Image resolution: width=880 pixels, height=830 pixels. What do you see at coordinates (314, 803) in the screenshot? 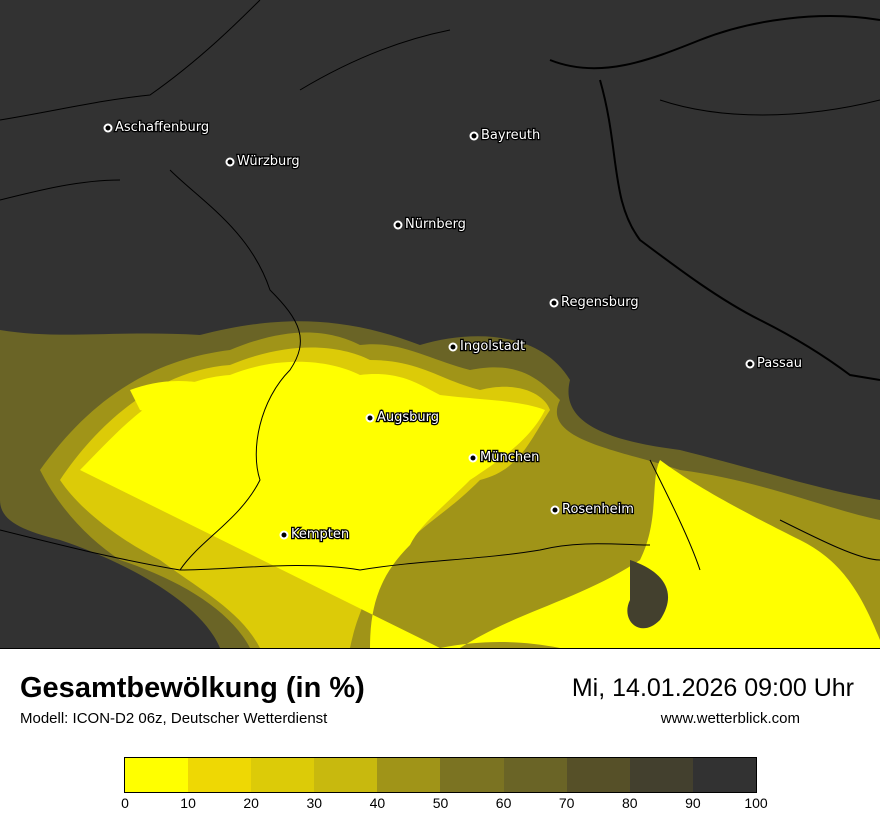
I see `legend-tick: 30` at bounding box center [314, 803].